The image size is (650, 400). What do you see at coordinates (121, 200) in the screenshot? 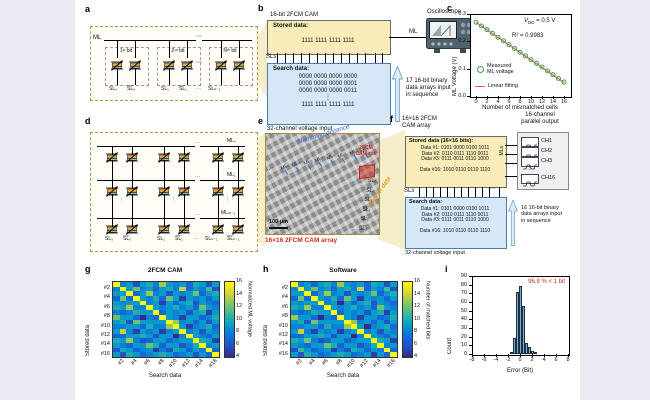
I see `column-vdots: ⋮` at bounding box center [121, 200].